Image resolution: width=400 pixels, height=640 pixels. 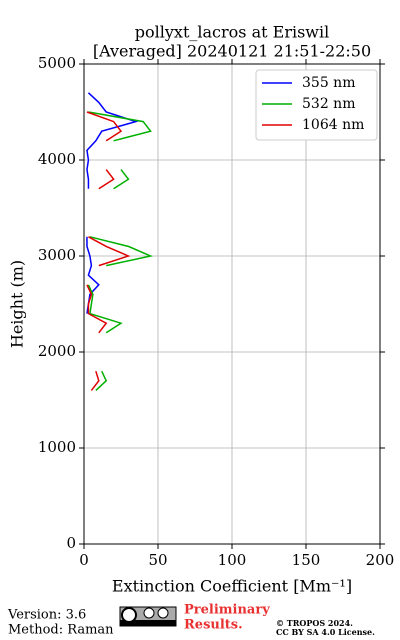 I want to click on cc-logo, so click(x=148, y=616).